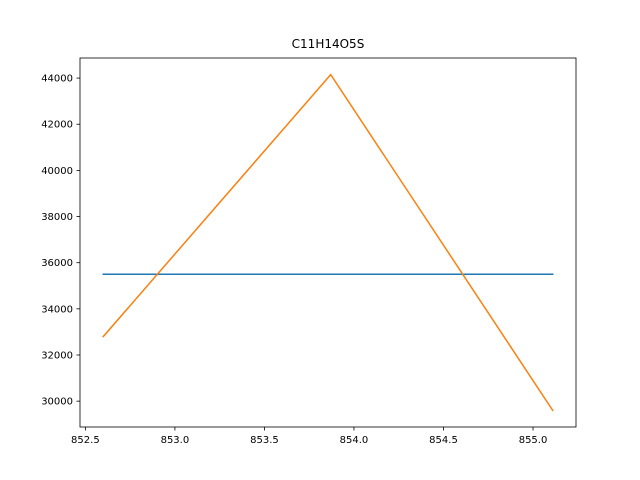 Image resolution: width=640 pixels, height=480 pixels. I want to click on y-tick-label: 44000, so click(57, 79).